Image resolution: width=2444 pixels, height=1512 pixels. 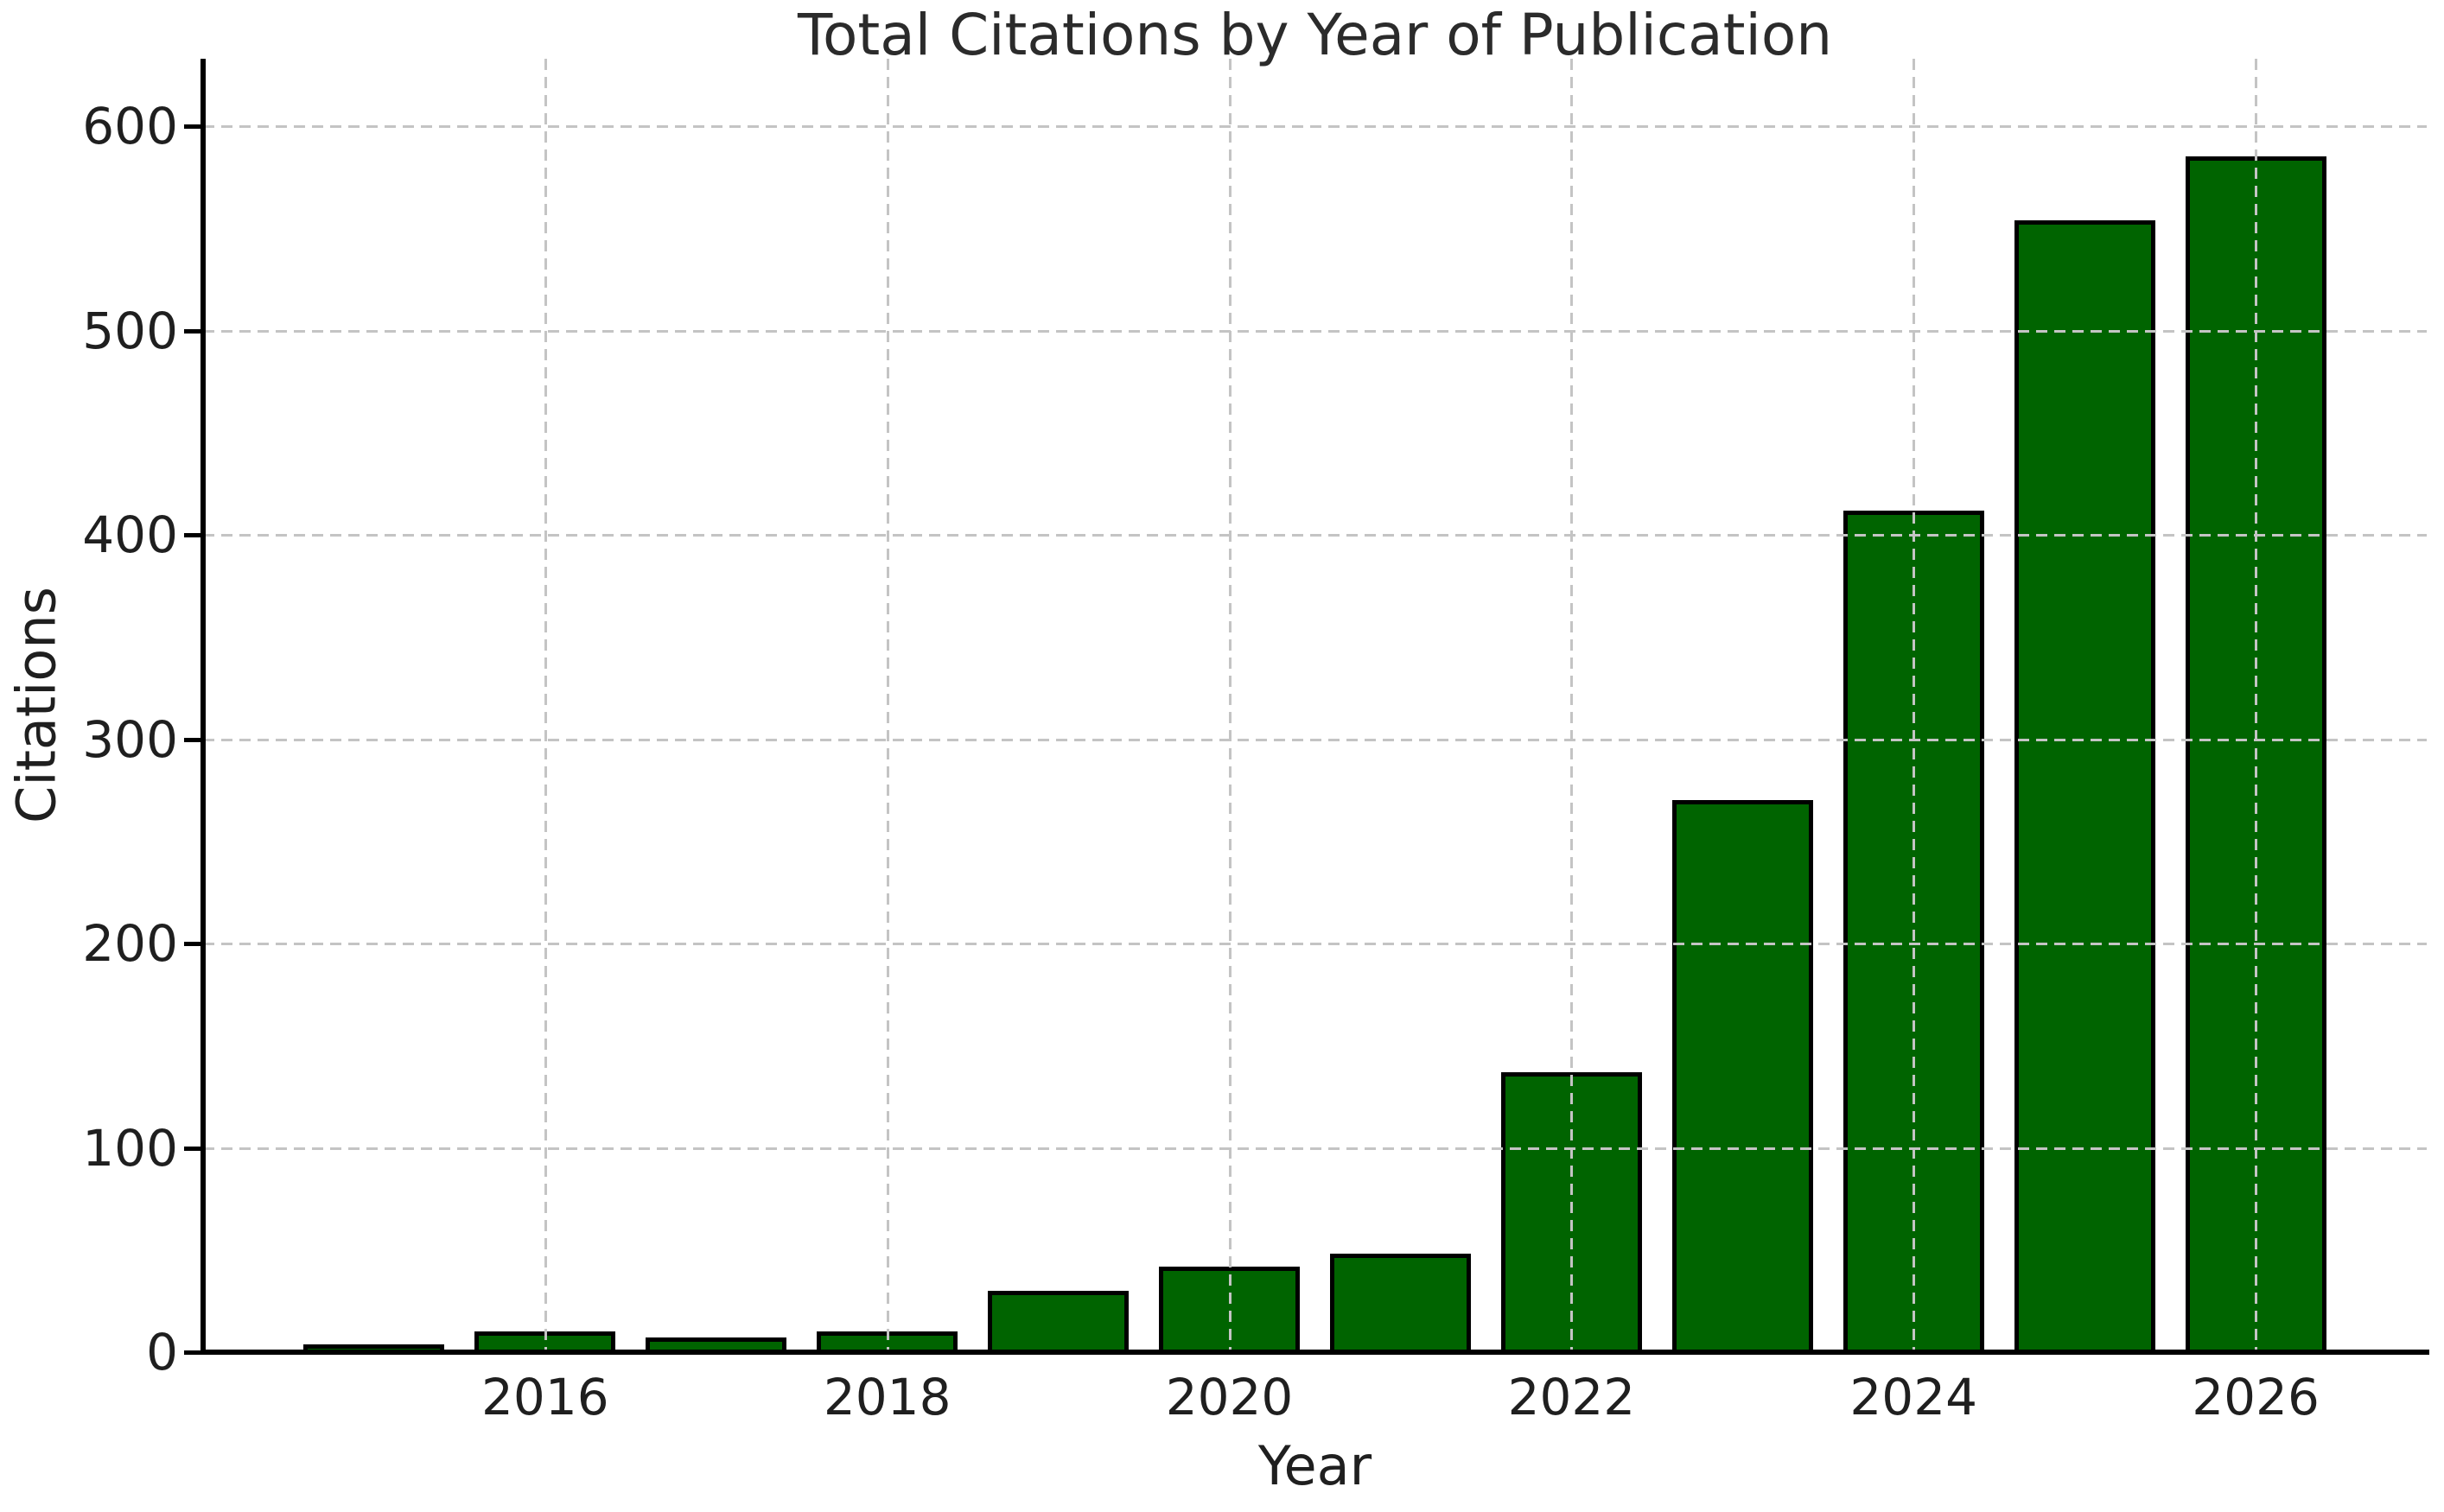 I want to click on x-tick-label: 2020, so click(x=1229, y=1397).